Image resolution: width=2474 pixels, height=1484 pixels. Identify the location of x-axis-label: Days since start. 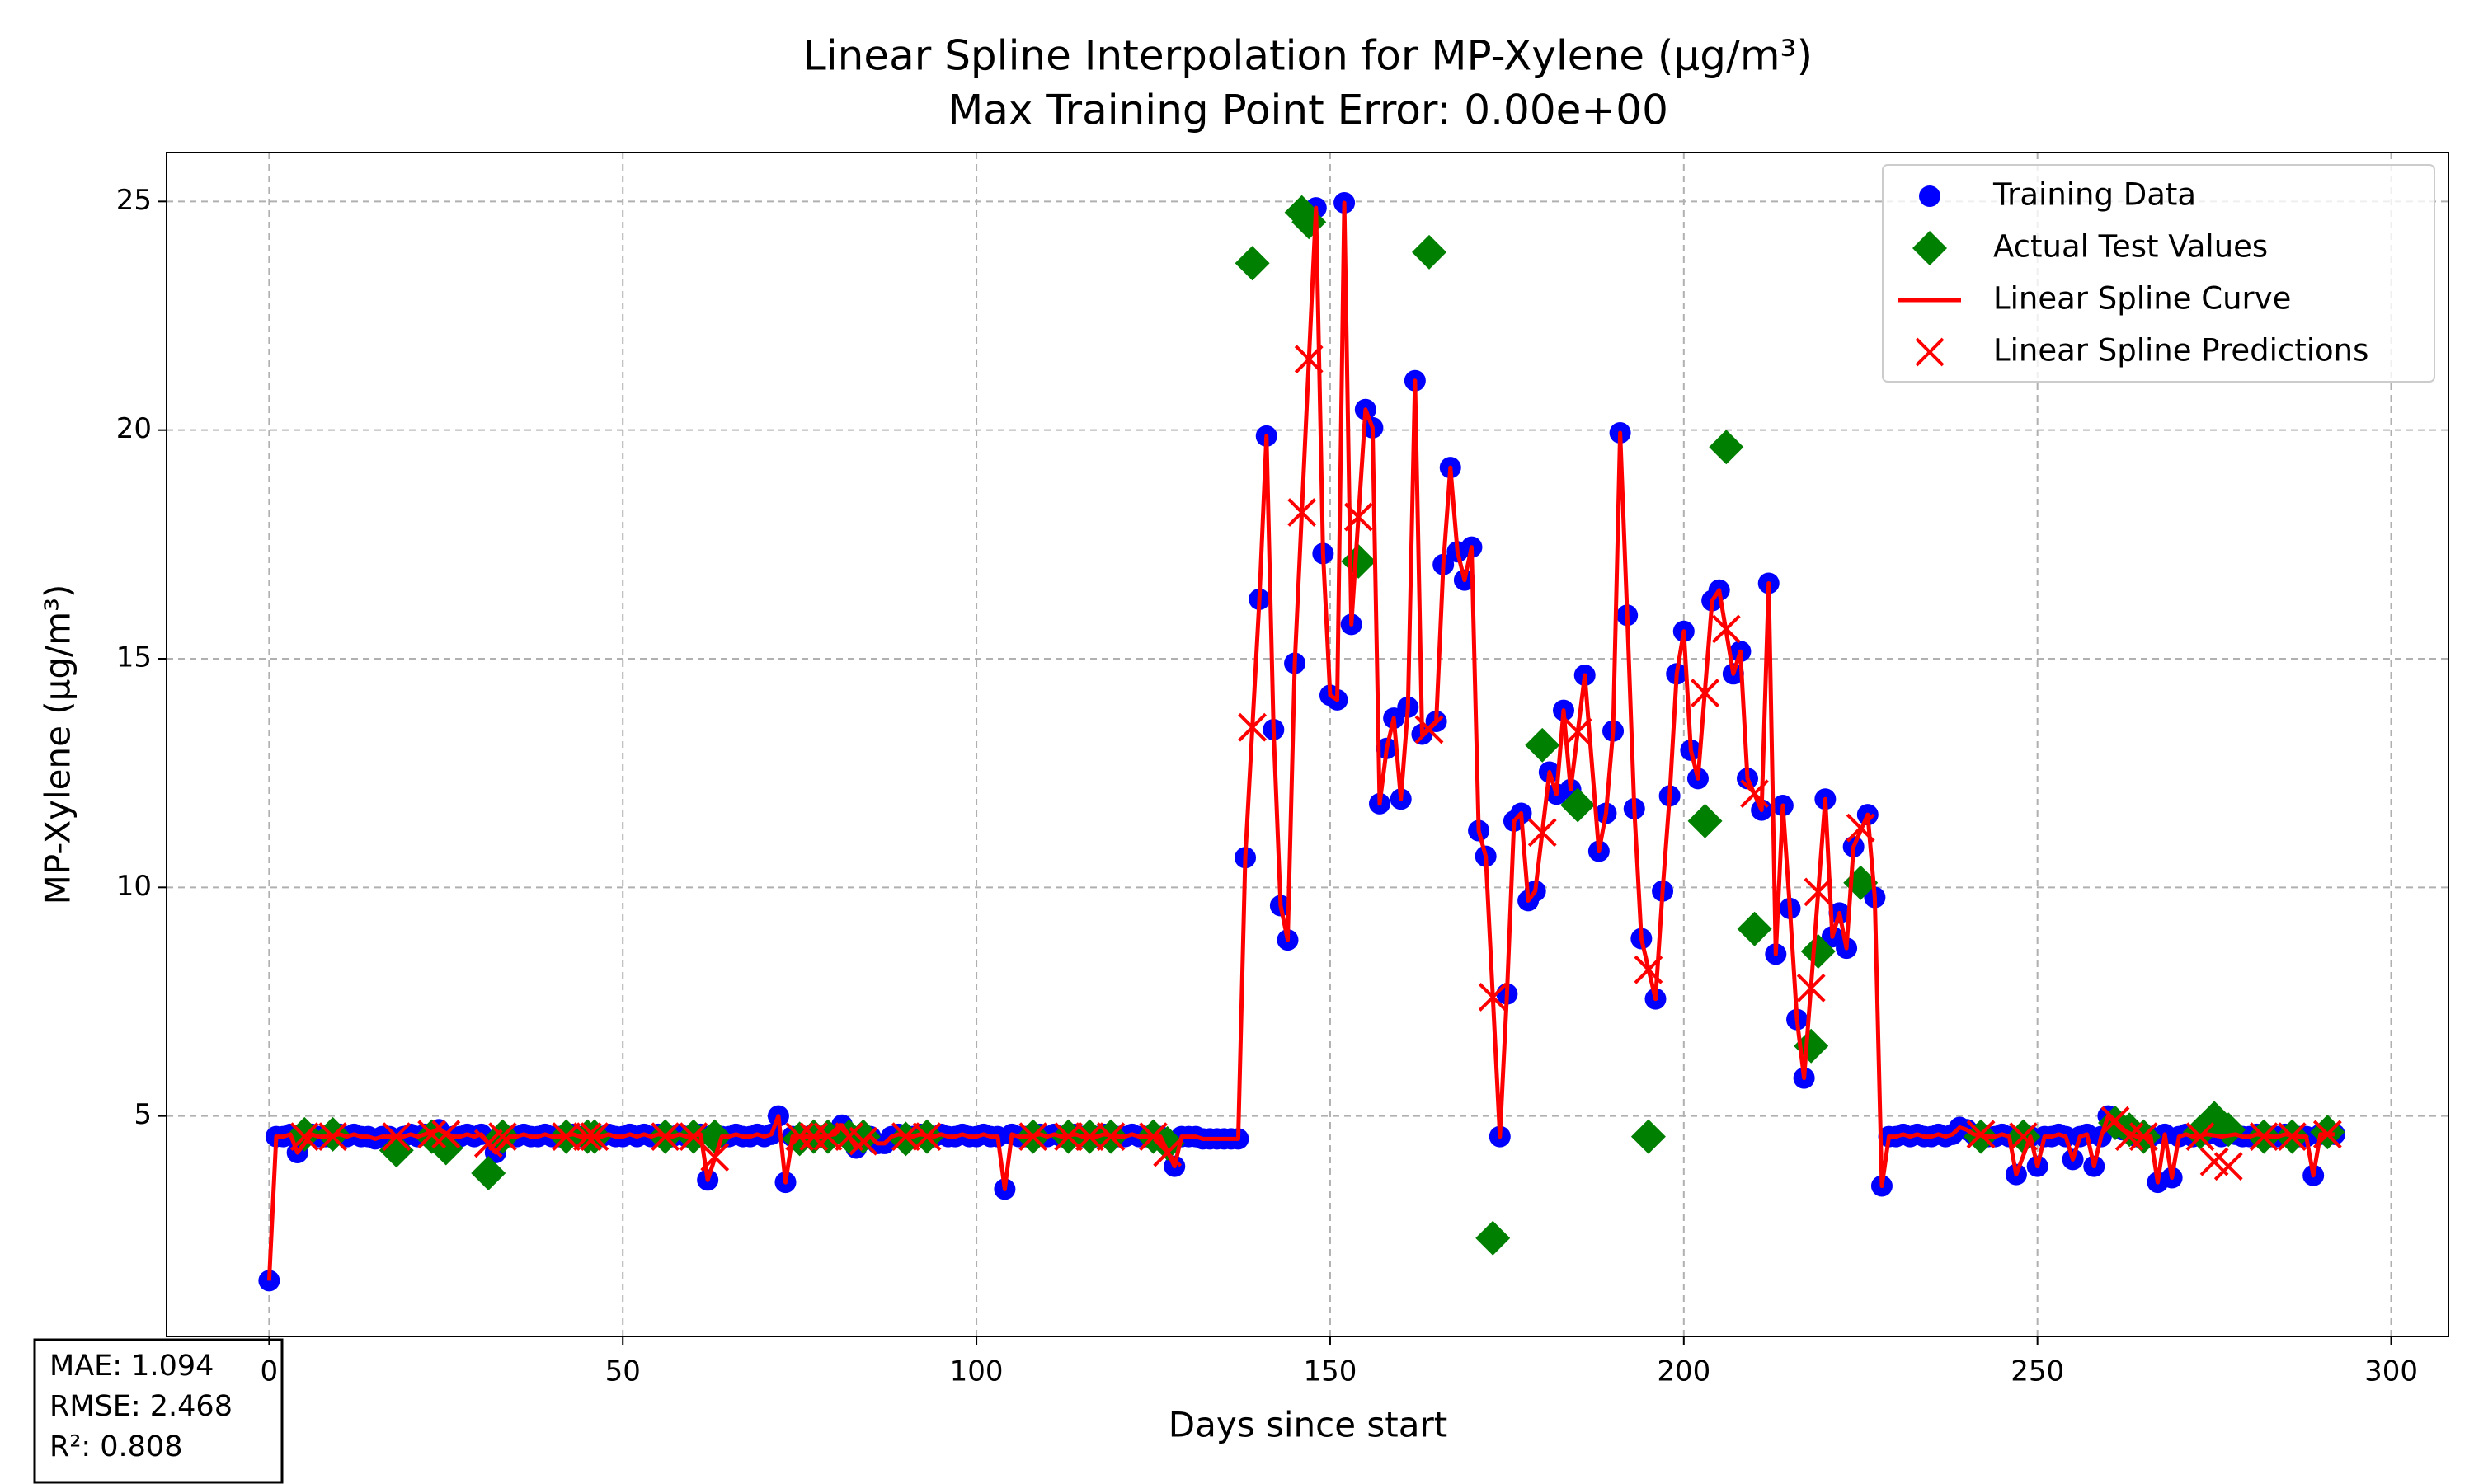
(1308, 1425).